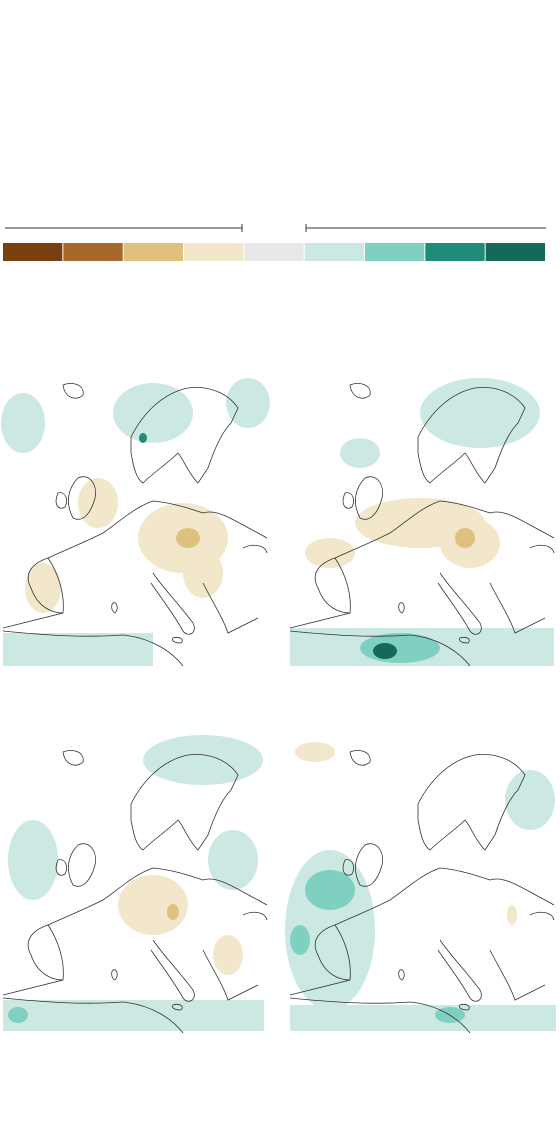  I want to click on legend, so click(274, 252).